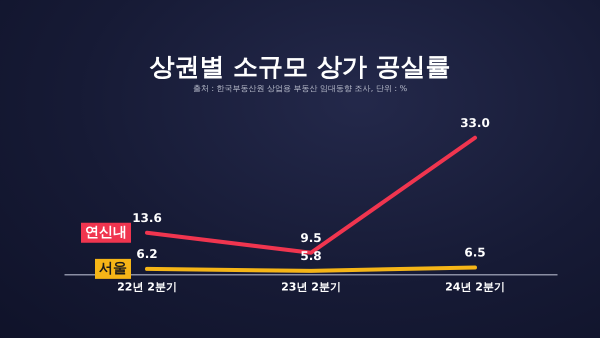 The width and height of the screenshot is (600, 338). Describe the element at coordinates (106, 232) in the screenshot. I see `series-label: 연신내` at that location.